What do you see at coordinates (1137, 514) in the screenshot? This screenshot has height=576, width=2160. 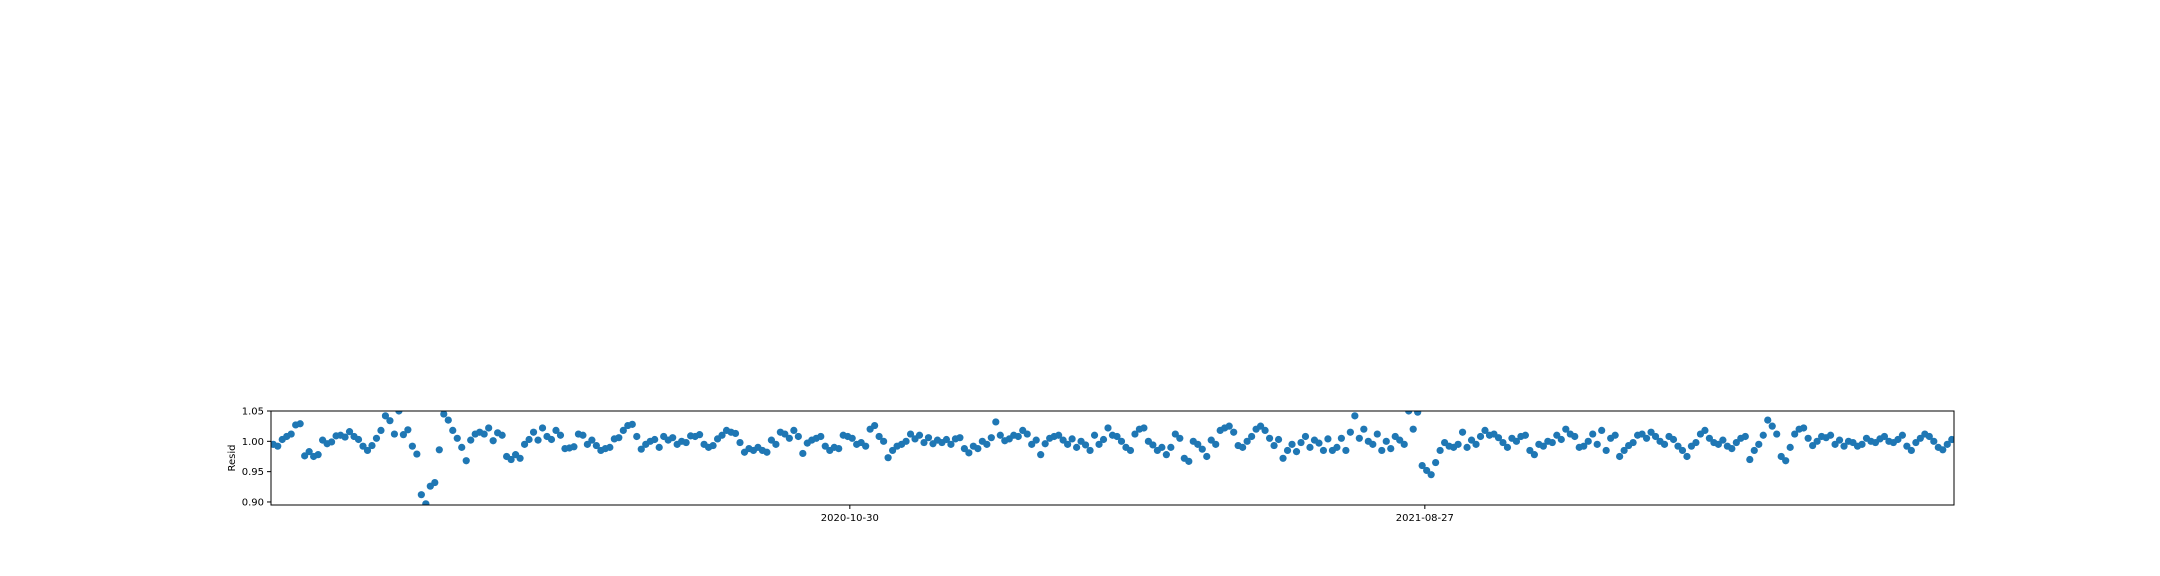 I see `x-axis: 2020-10-30 2021-08-27` at bounding box center [1137, 514].